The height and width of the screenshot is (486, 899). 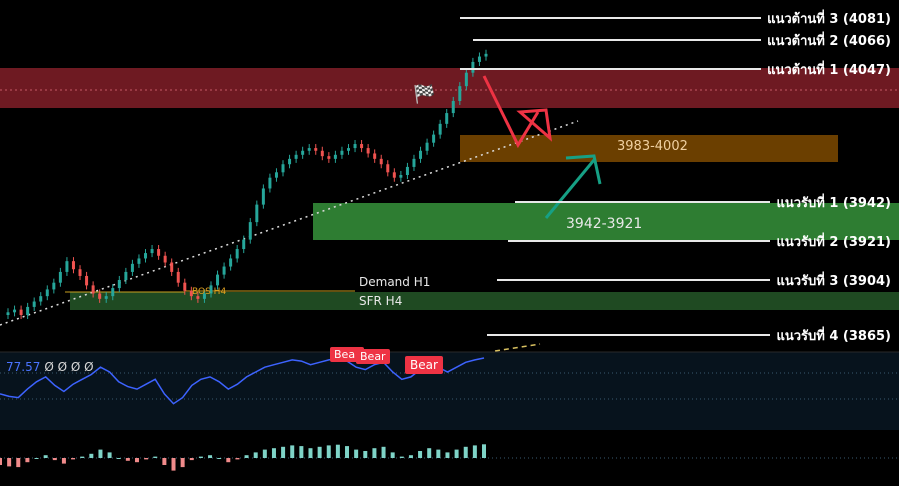 I want to click on checkered-flag-icon: 🏁, so click(x=424, y=94).